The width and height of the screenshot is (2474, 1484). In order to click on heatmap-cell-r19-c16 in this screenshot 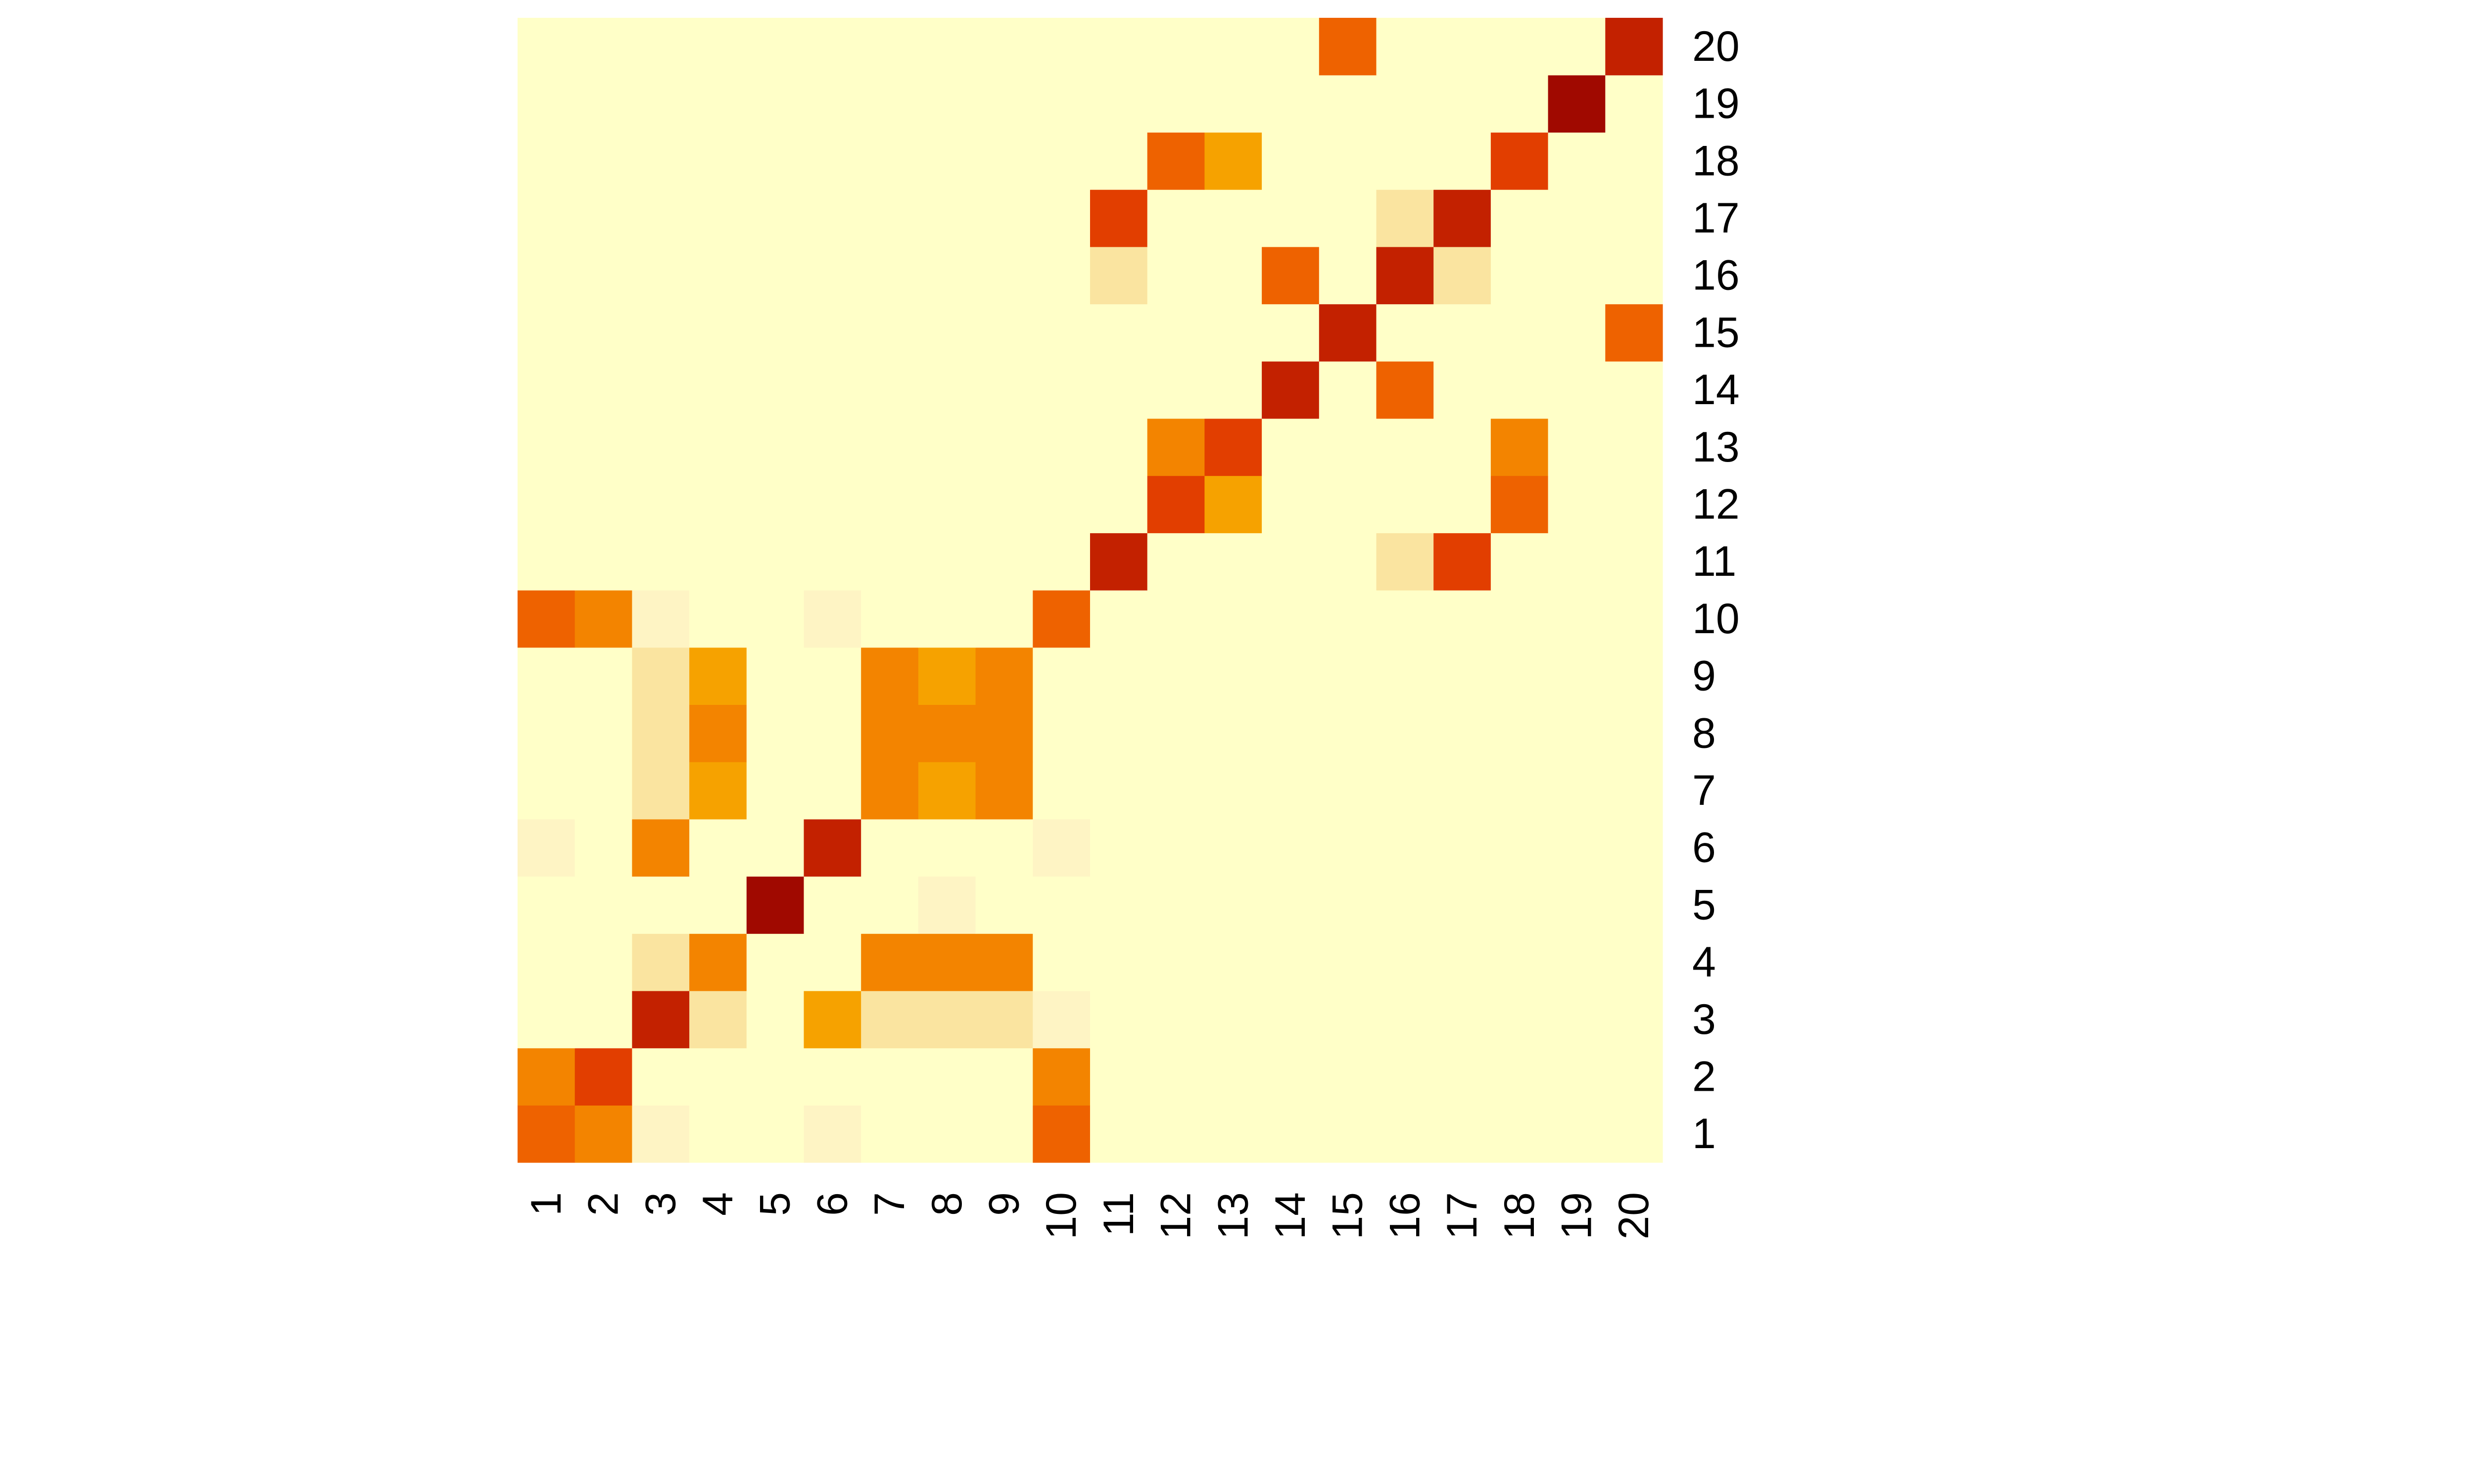, I will do `click(1405, 104)`.